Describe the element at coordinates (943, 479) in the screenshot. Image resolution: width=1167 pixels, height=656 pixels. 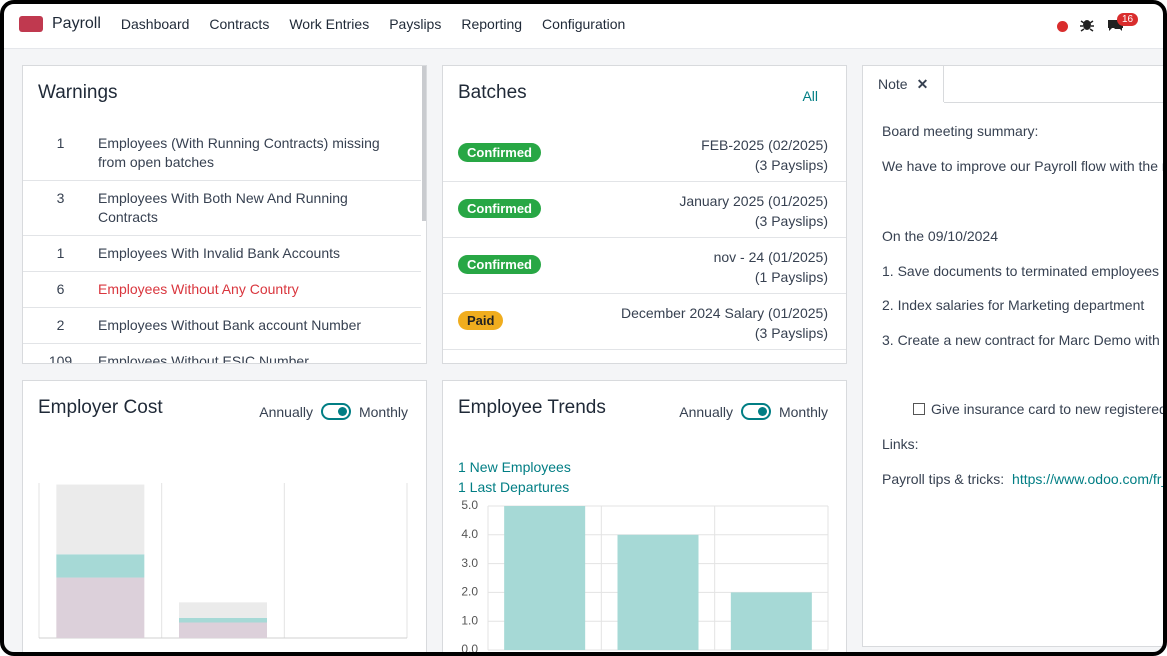
I see `link-label: Payroll tips & tricks:` at that location.